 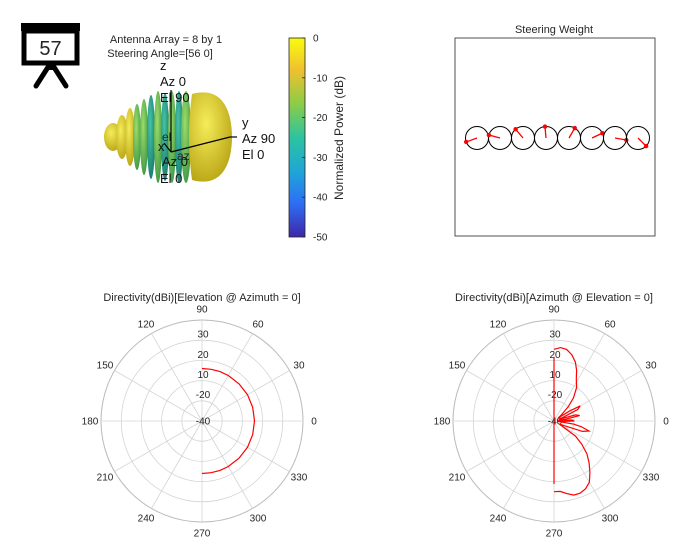 I want to click on origin-az-label: az, so click(x=183, y=156).